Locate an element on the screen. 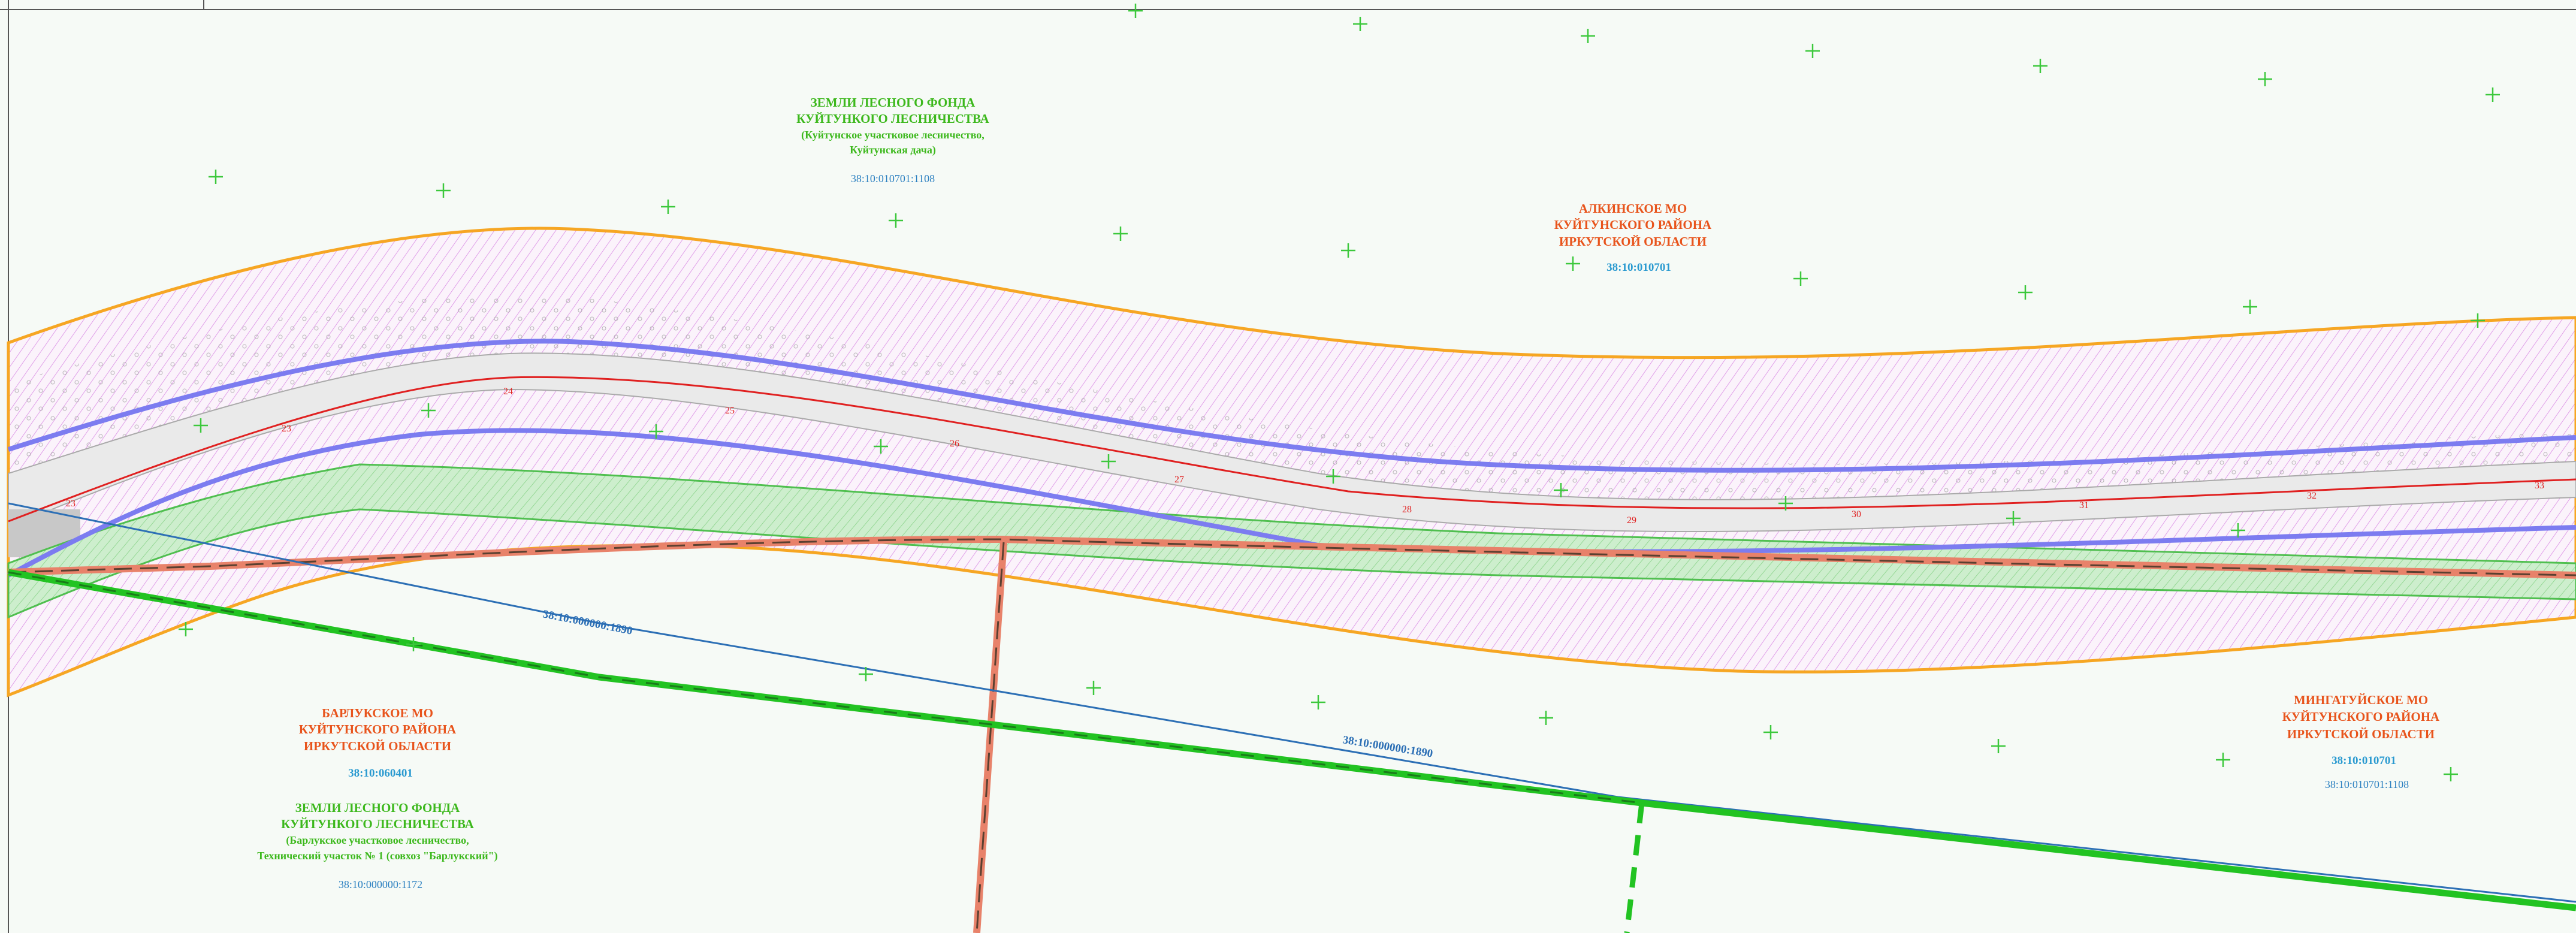 The height and width of the screenshot is (933, 2576). picket-label: 32 is located at coordinates (2312, 496).